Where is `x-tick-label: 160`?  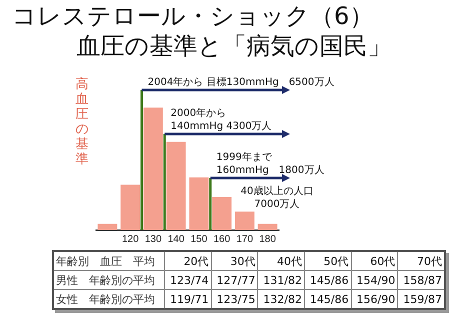
x-tick-label: 160 is located at coordinates (222, 239).